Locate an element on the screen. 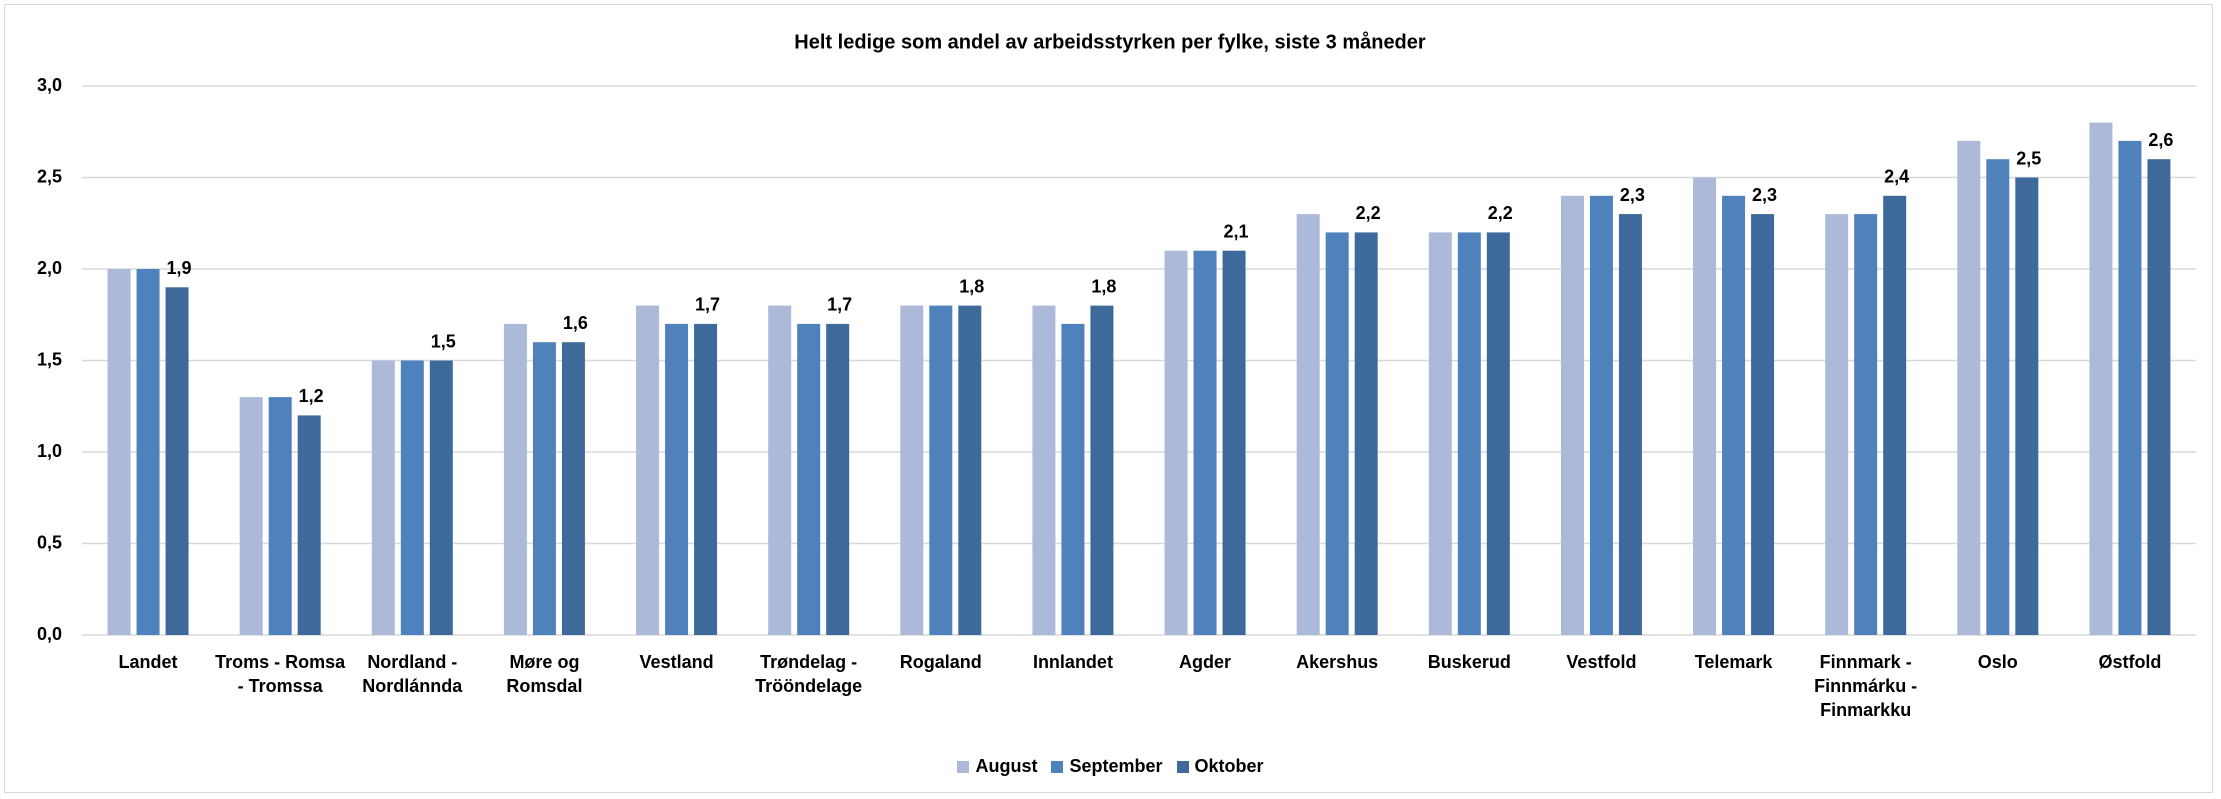  legend: August September Oktober is located at coordinates (1110, 766).